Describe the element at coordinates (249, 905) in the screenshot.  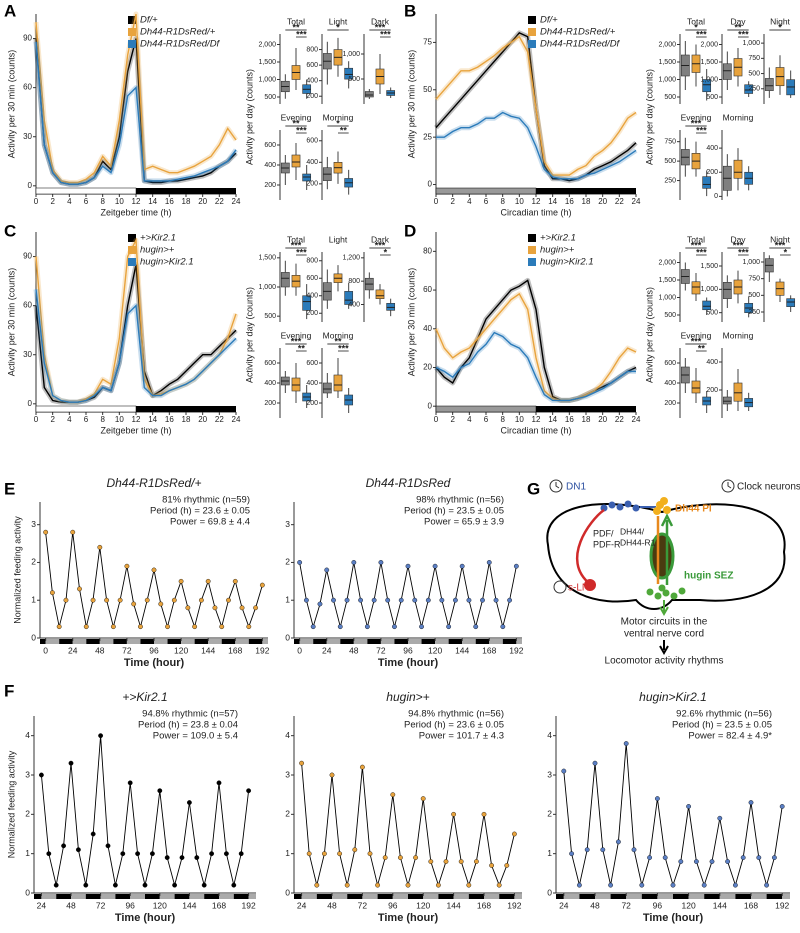
I see `x-tick-label: 192` at that location.